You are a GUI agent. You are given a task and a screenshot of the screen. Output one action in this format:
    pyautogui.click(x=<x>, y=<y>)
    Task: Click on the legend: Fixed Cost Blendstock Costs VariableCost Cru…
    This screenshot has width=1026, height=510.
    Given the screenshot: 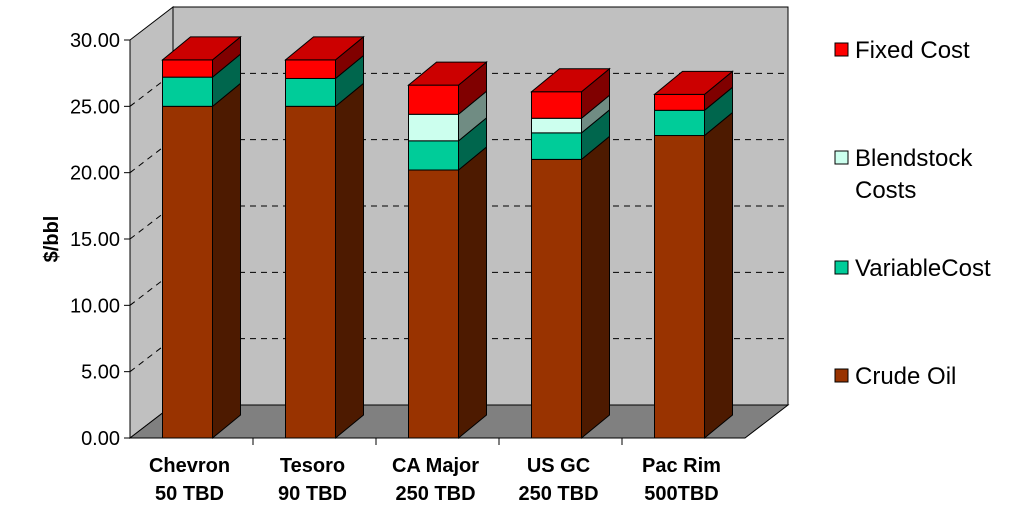 What is the action you would take?
    pyautogui.click(x=912, y=213)
    